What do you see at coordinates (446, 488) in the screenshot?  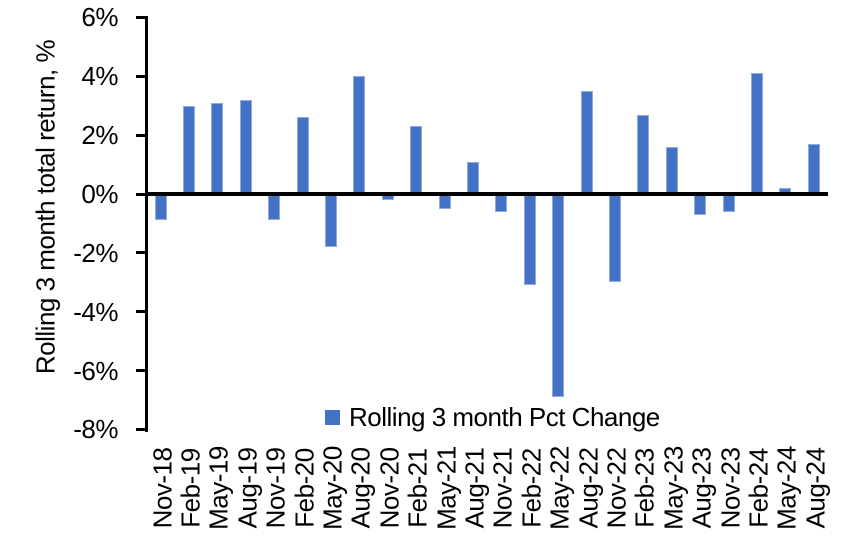 I see `x-tick-label: May-21` at bounding box center [446, 488].